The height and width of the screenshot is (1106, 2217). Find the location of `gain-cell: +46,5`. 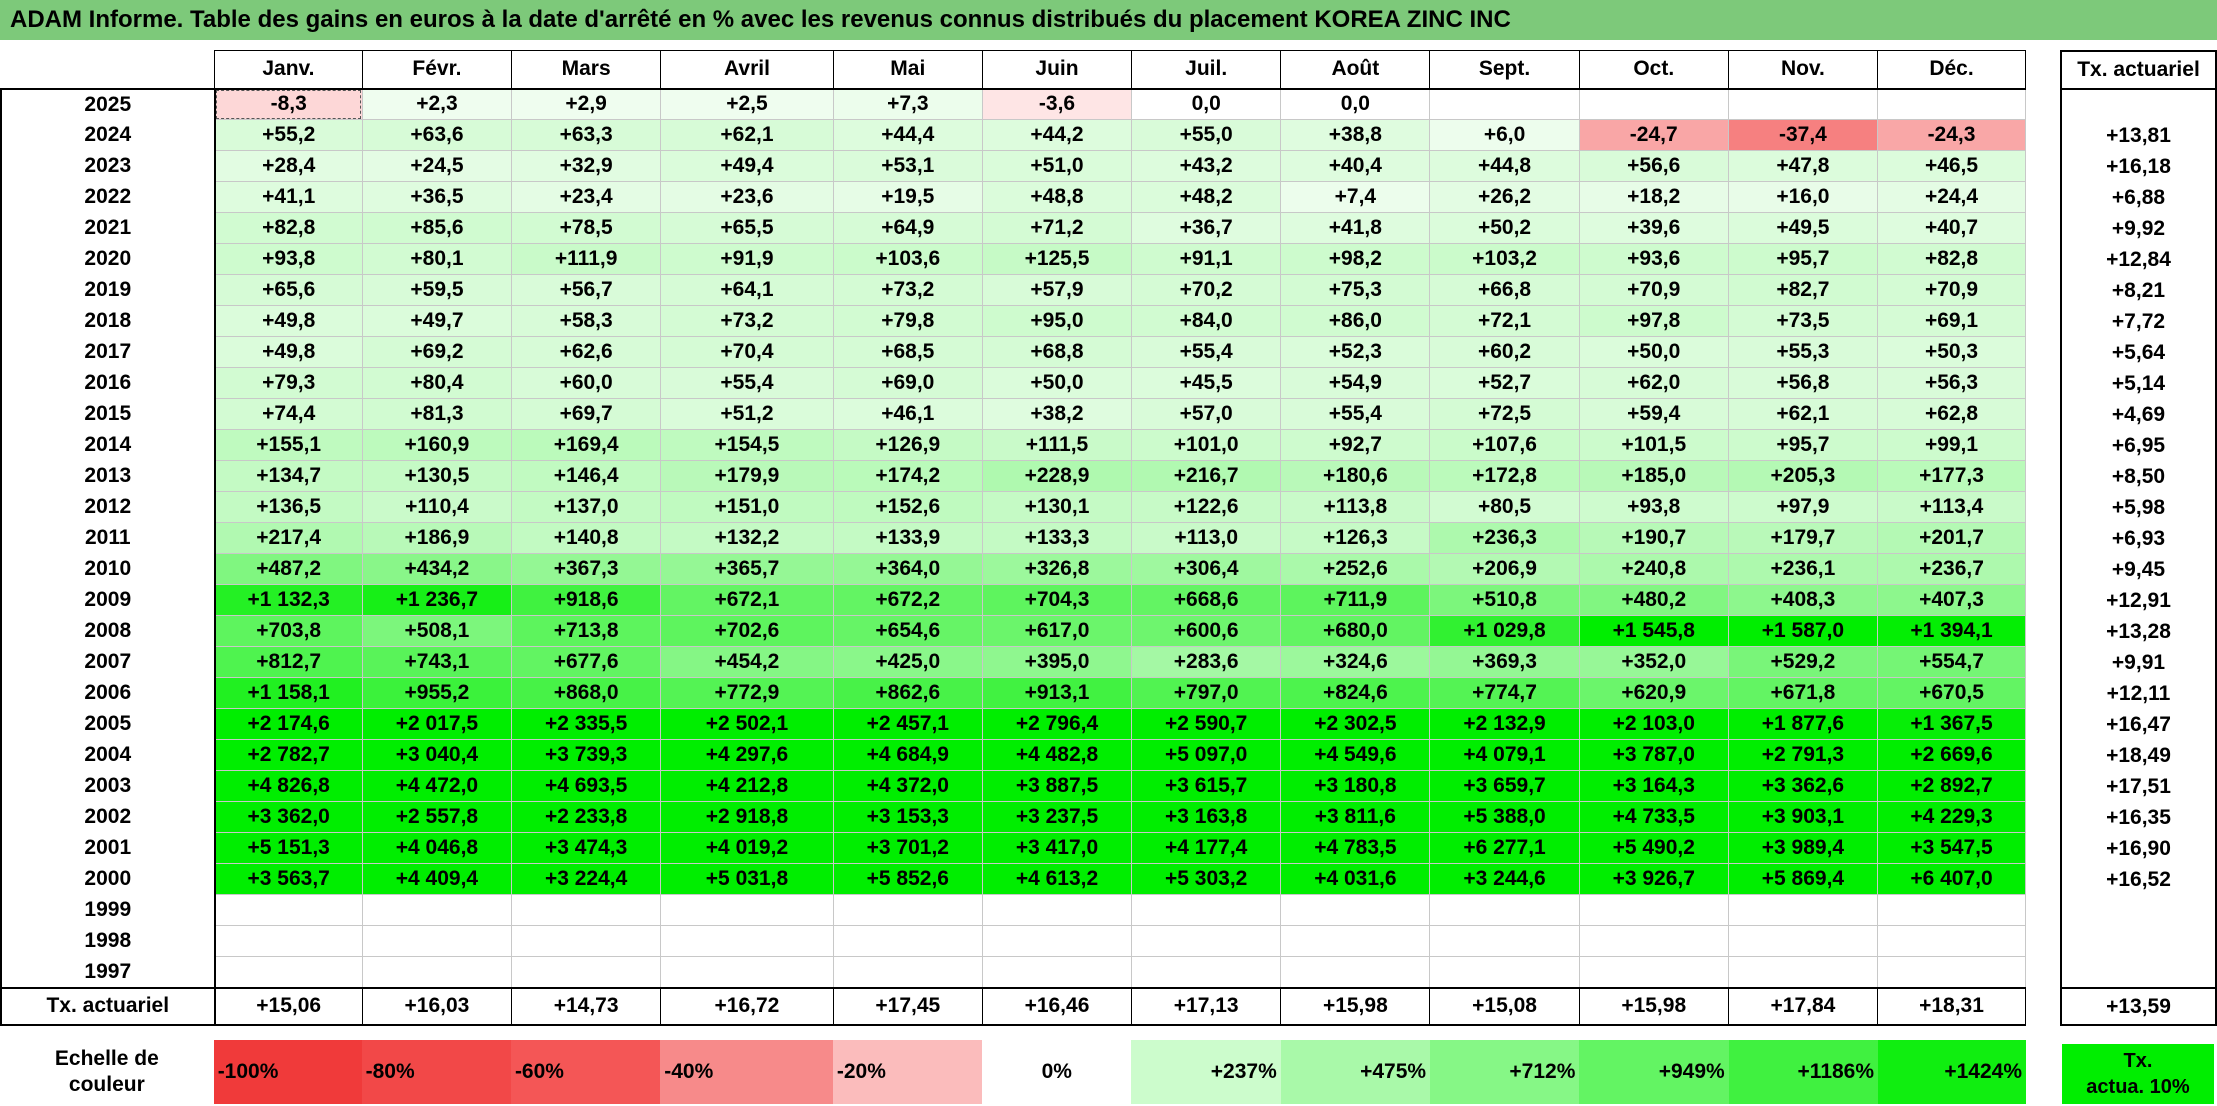

gain-cell: +46,5 is located at coordinates (1951, 166).